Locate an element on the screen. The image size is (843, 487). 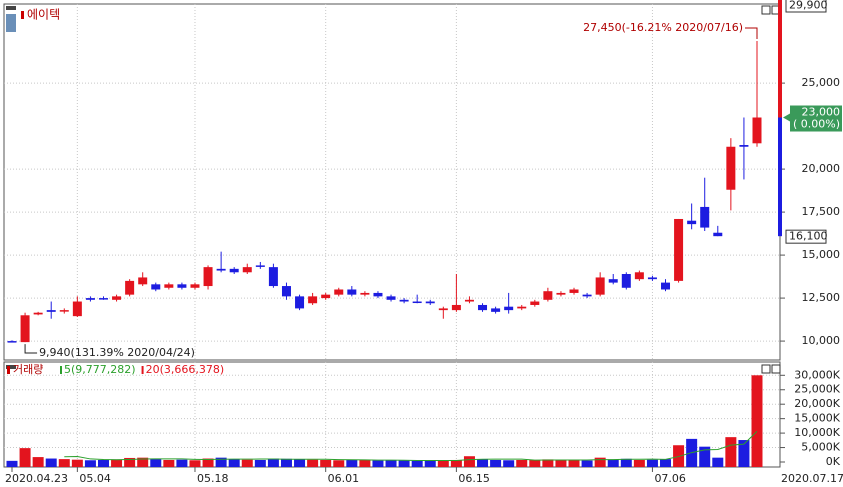
y-tick-label: 0K is located at coordinates (833, 461).